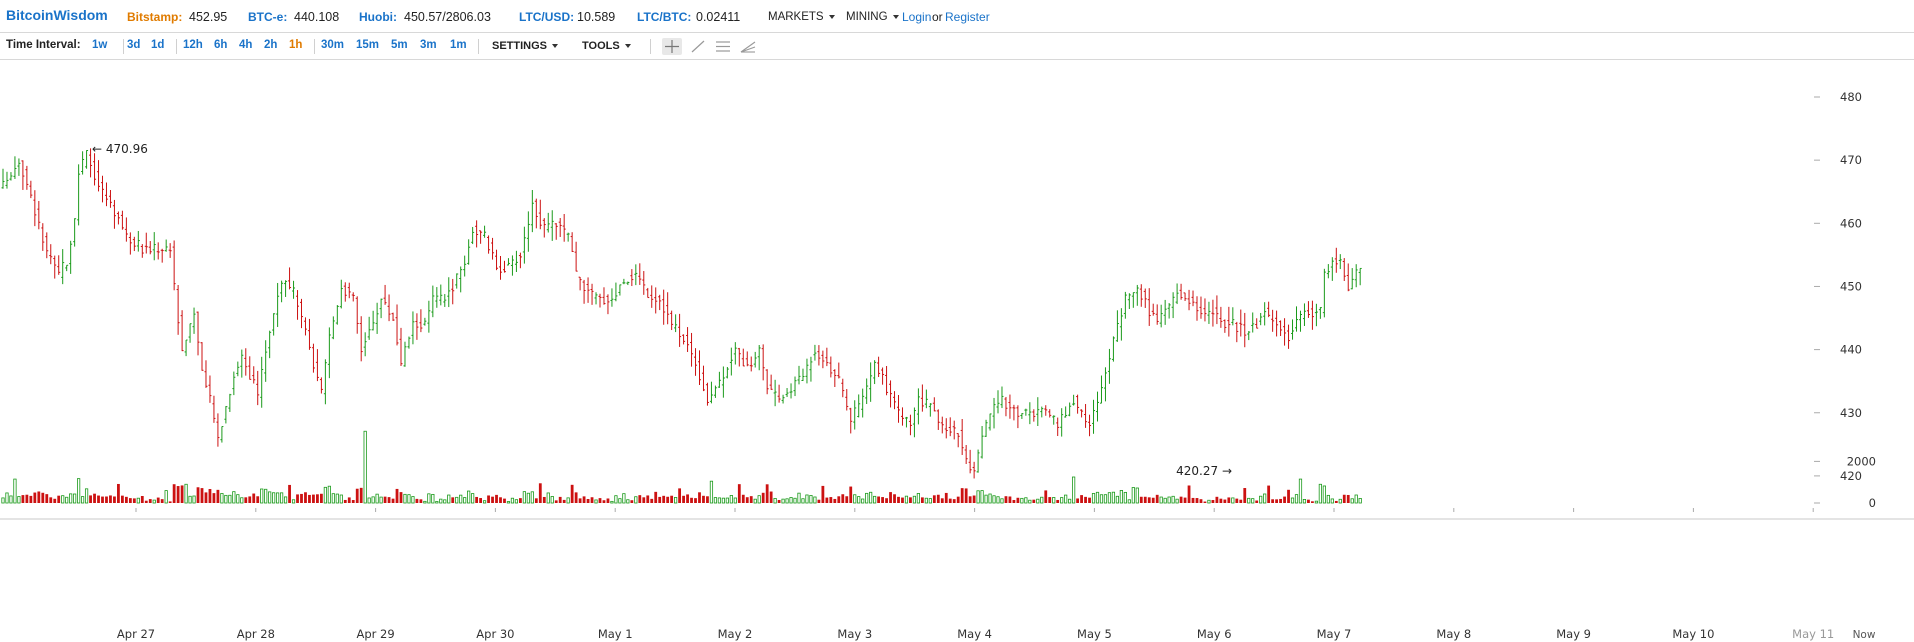  I want to click on crosshair-icon, so click(672, 46).